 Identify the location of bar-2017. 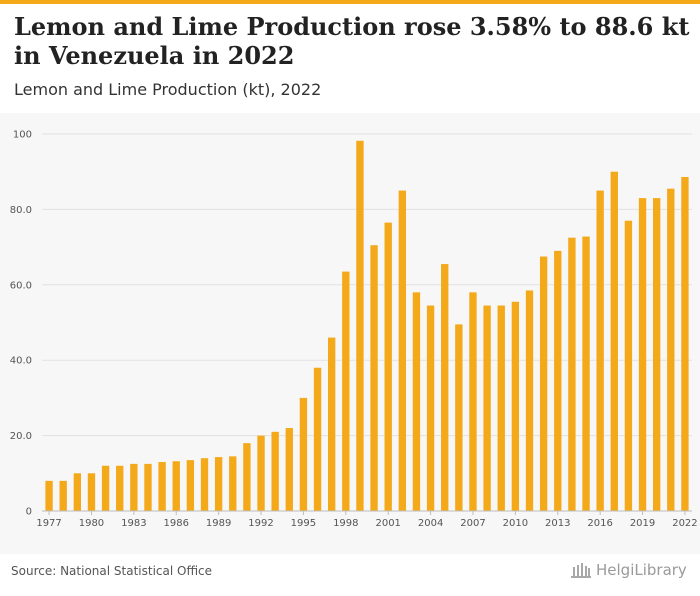
(614, 341).